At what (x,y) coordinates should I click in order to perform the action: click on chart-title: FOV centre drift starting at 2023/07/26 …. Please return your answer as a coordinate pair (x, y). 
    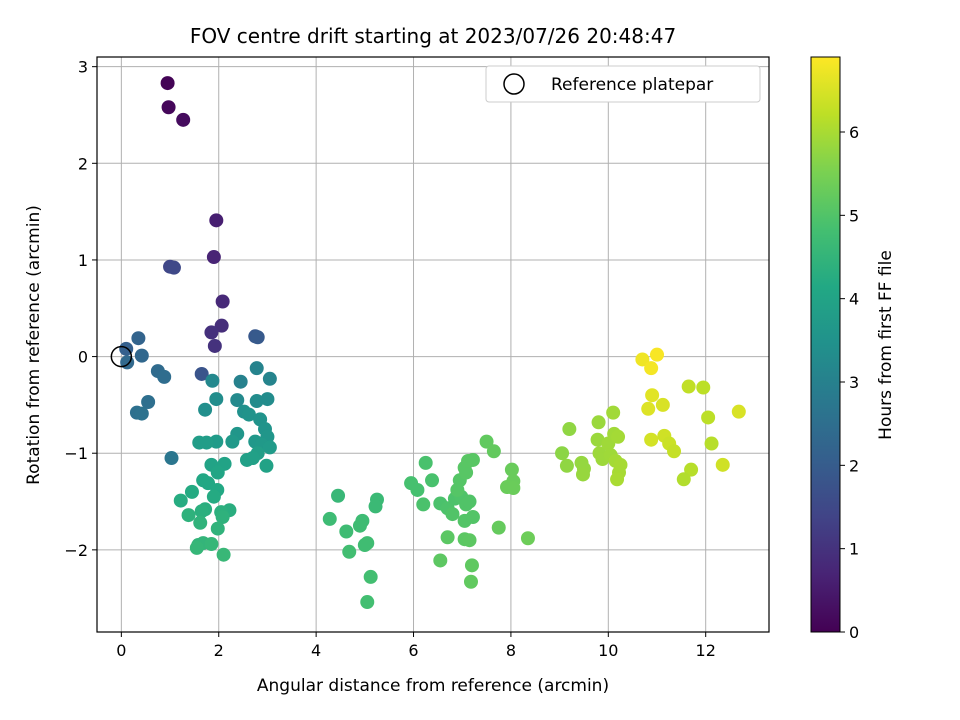
    Looking at the image, I should click on (433, 36).